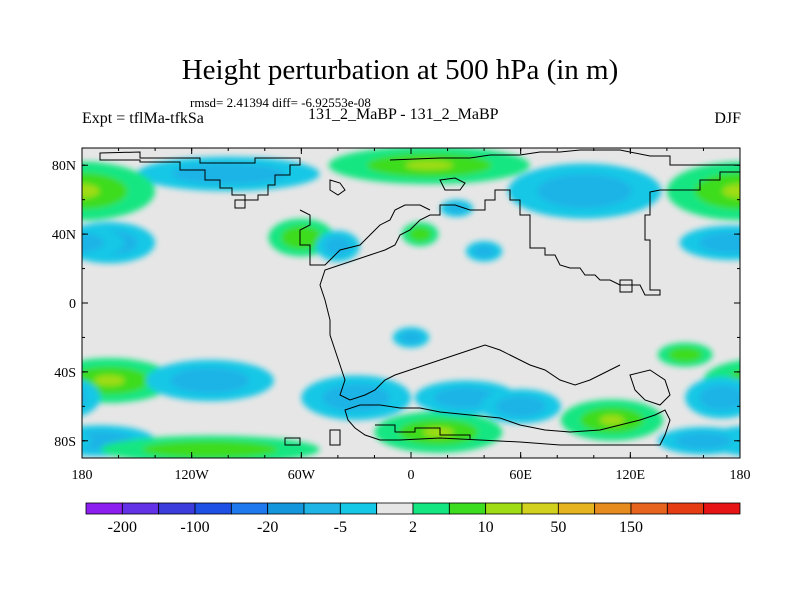 The image size is (800, 600). Describe the element at coordinates (65, 442) in the screenshot. I see `y-tick-label-4: 80S` at that location.